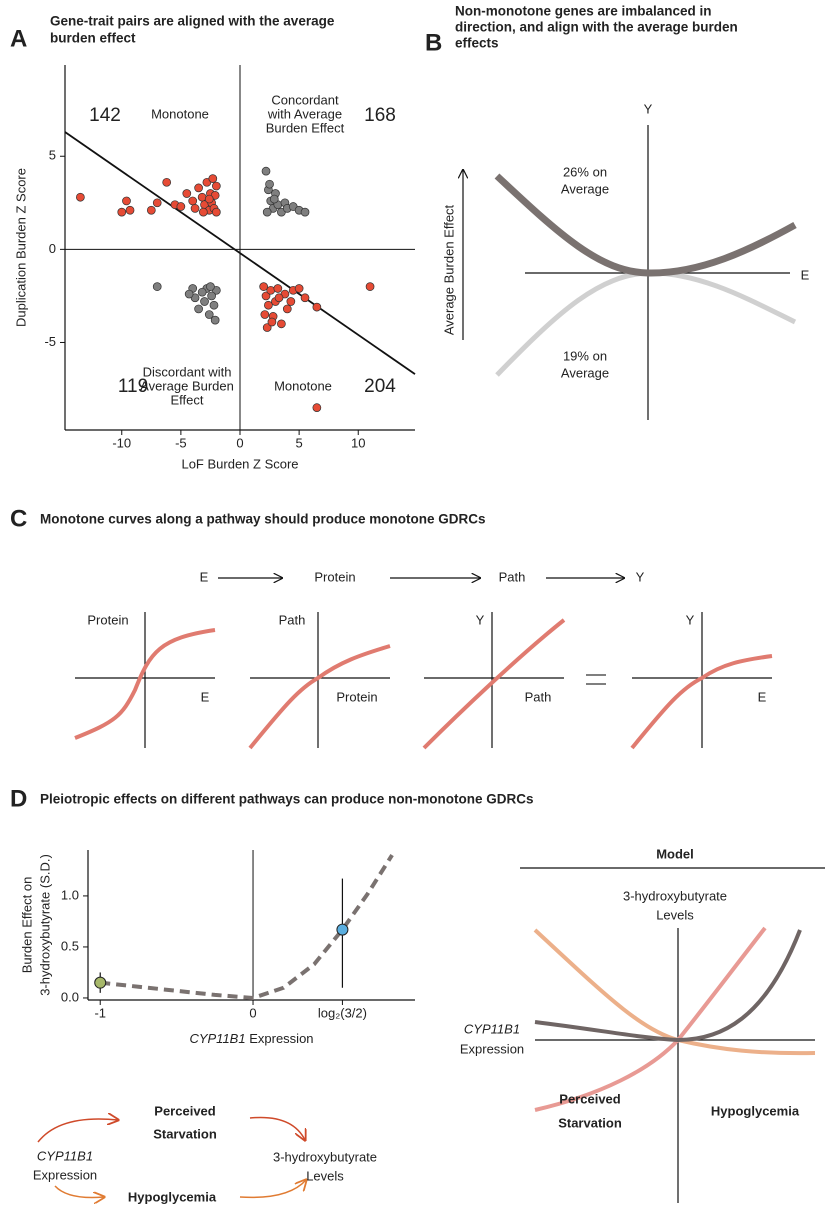  Describe the element at coordinates (145, 680) in the screenshot. I see `plot` at that location.